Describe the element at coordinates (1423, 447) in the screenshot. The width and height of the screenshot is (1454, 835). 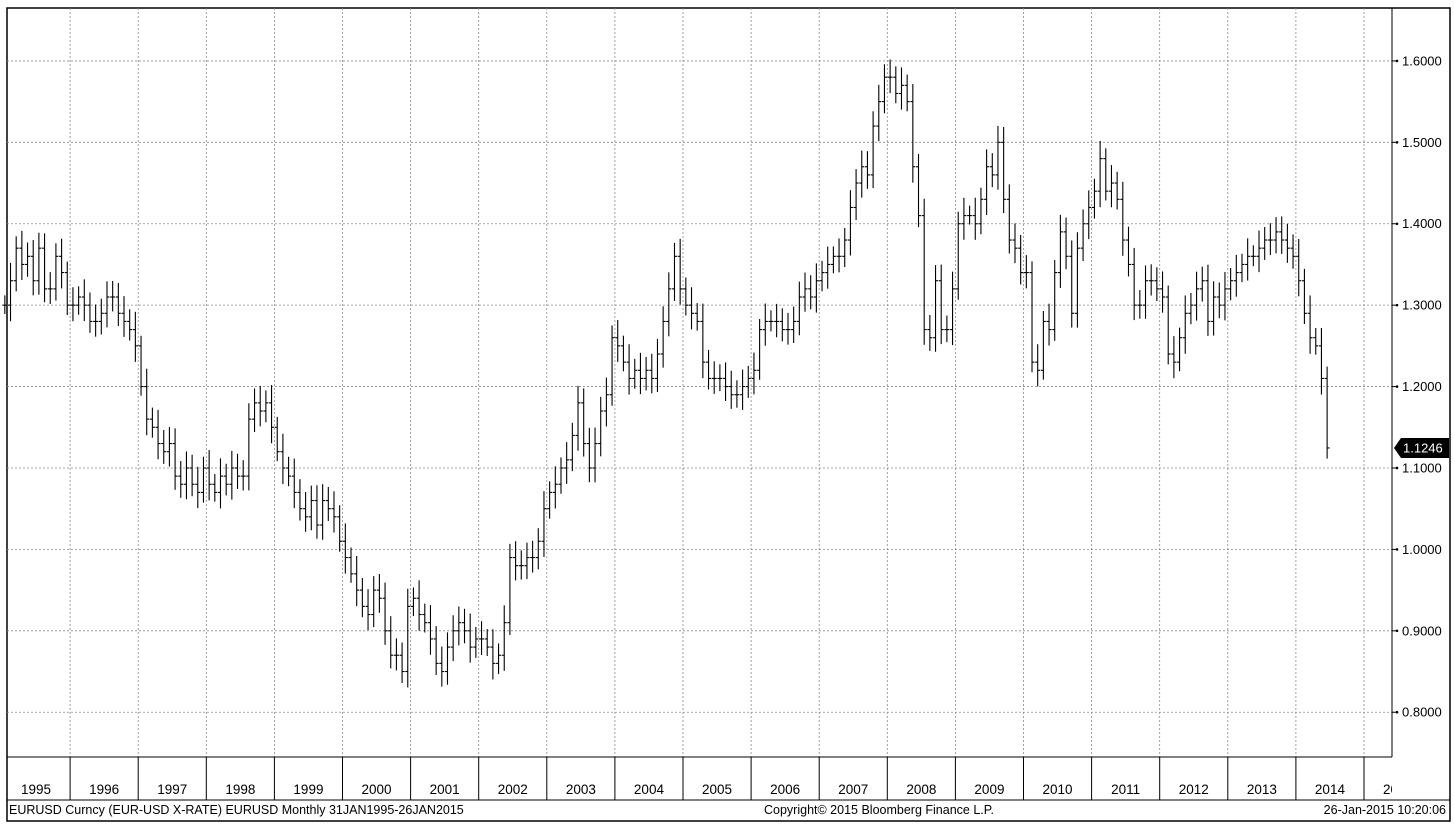
I see `last-value-label: 1.1246` at that location.